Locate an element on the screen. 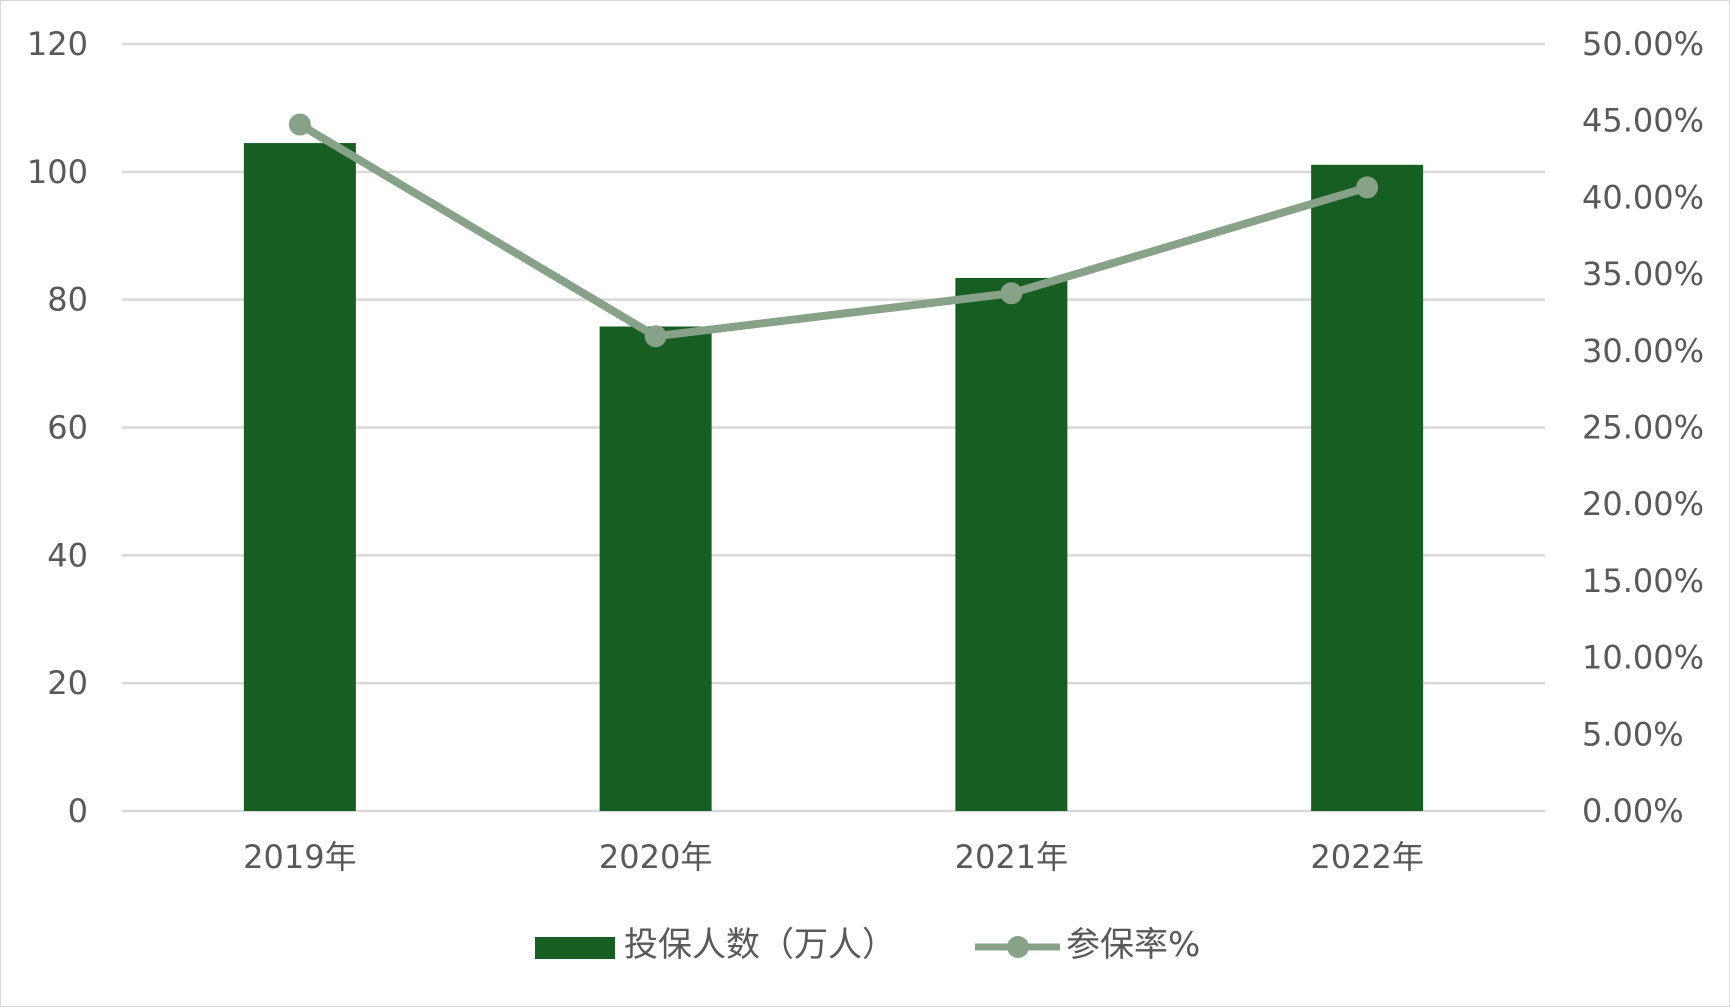  y-right-tick-label: 20.00% is located at coordinates (1643, 504).